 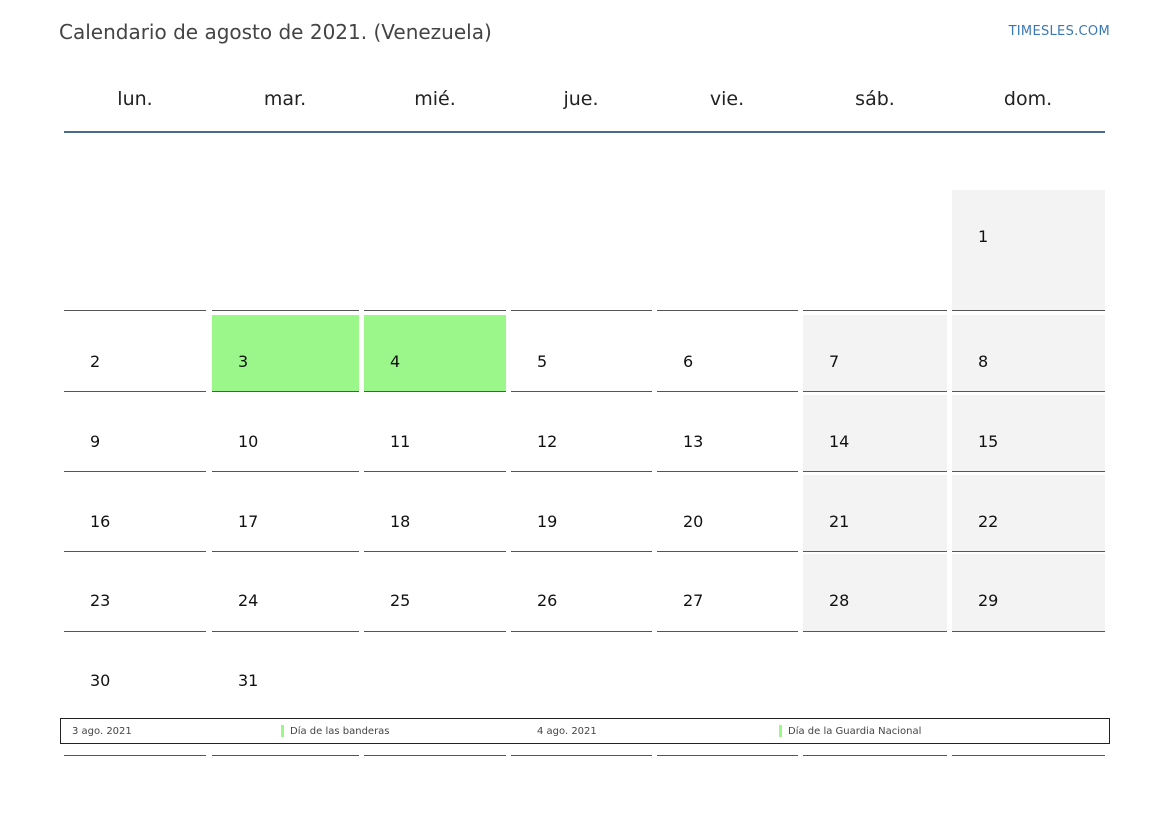 What do you see at coordinates (248, 680) in the screenshot?
I see `day-number: 31` at bounding box center [248, 680].